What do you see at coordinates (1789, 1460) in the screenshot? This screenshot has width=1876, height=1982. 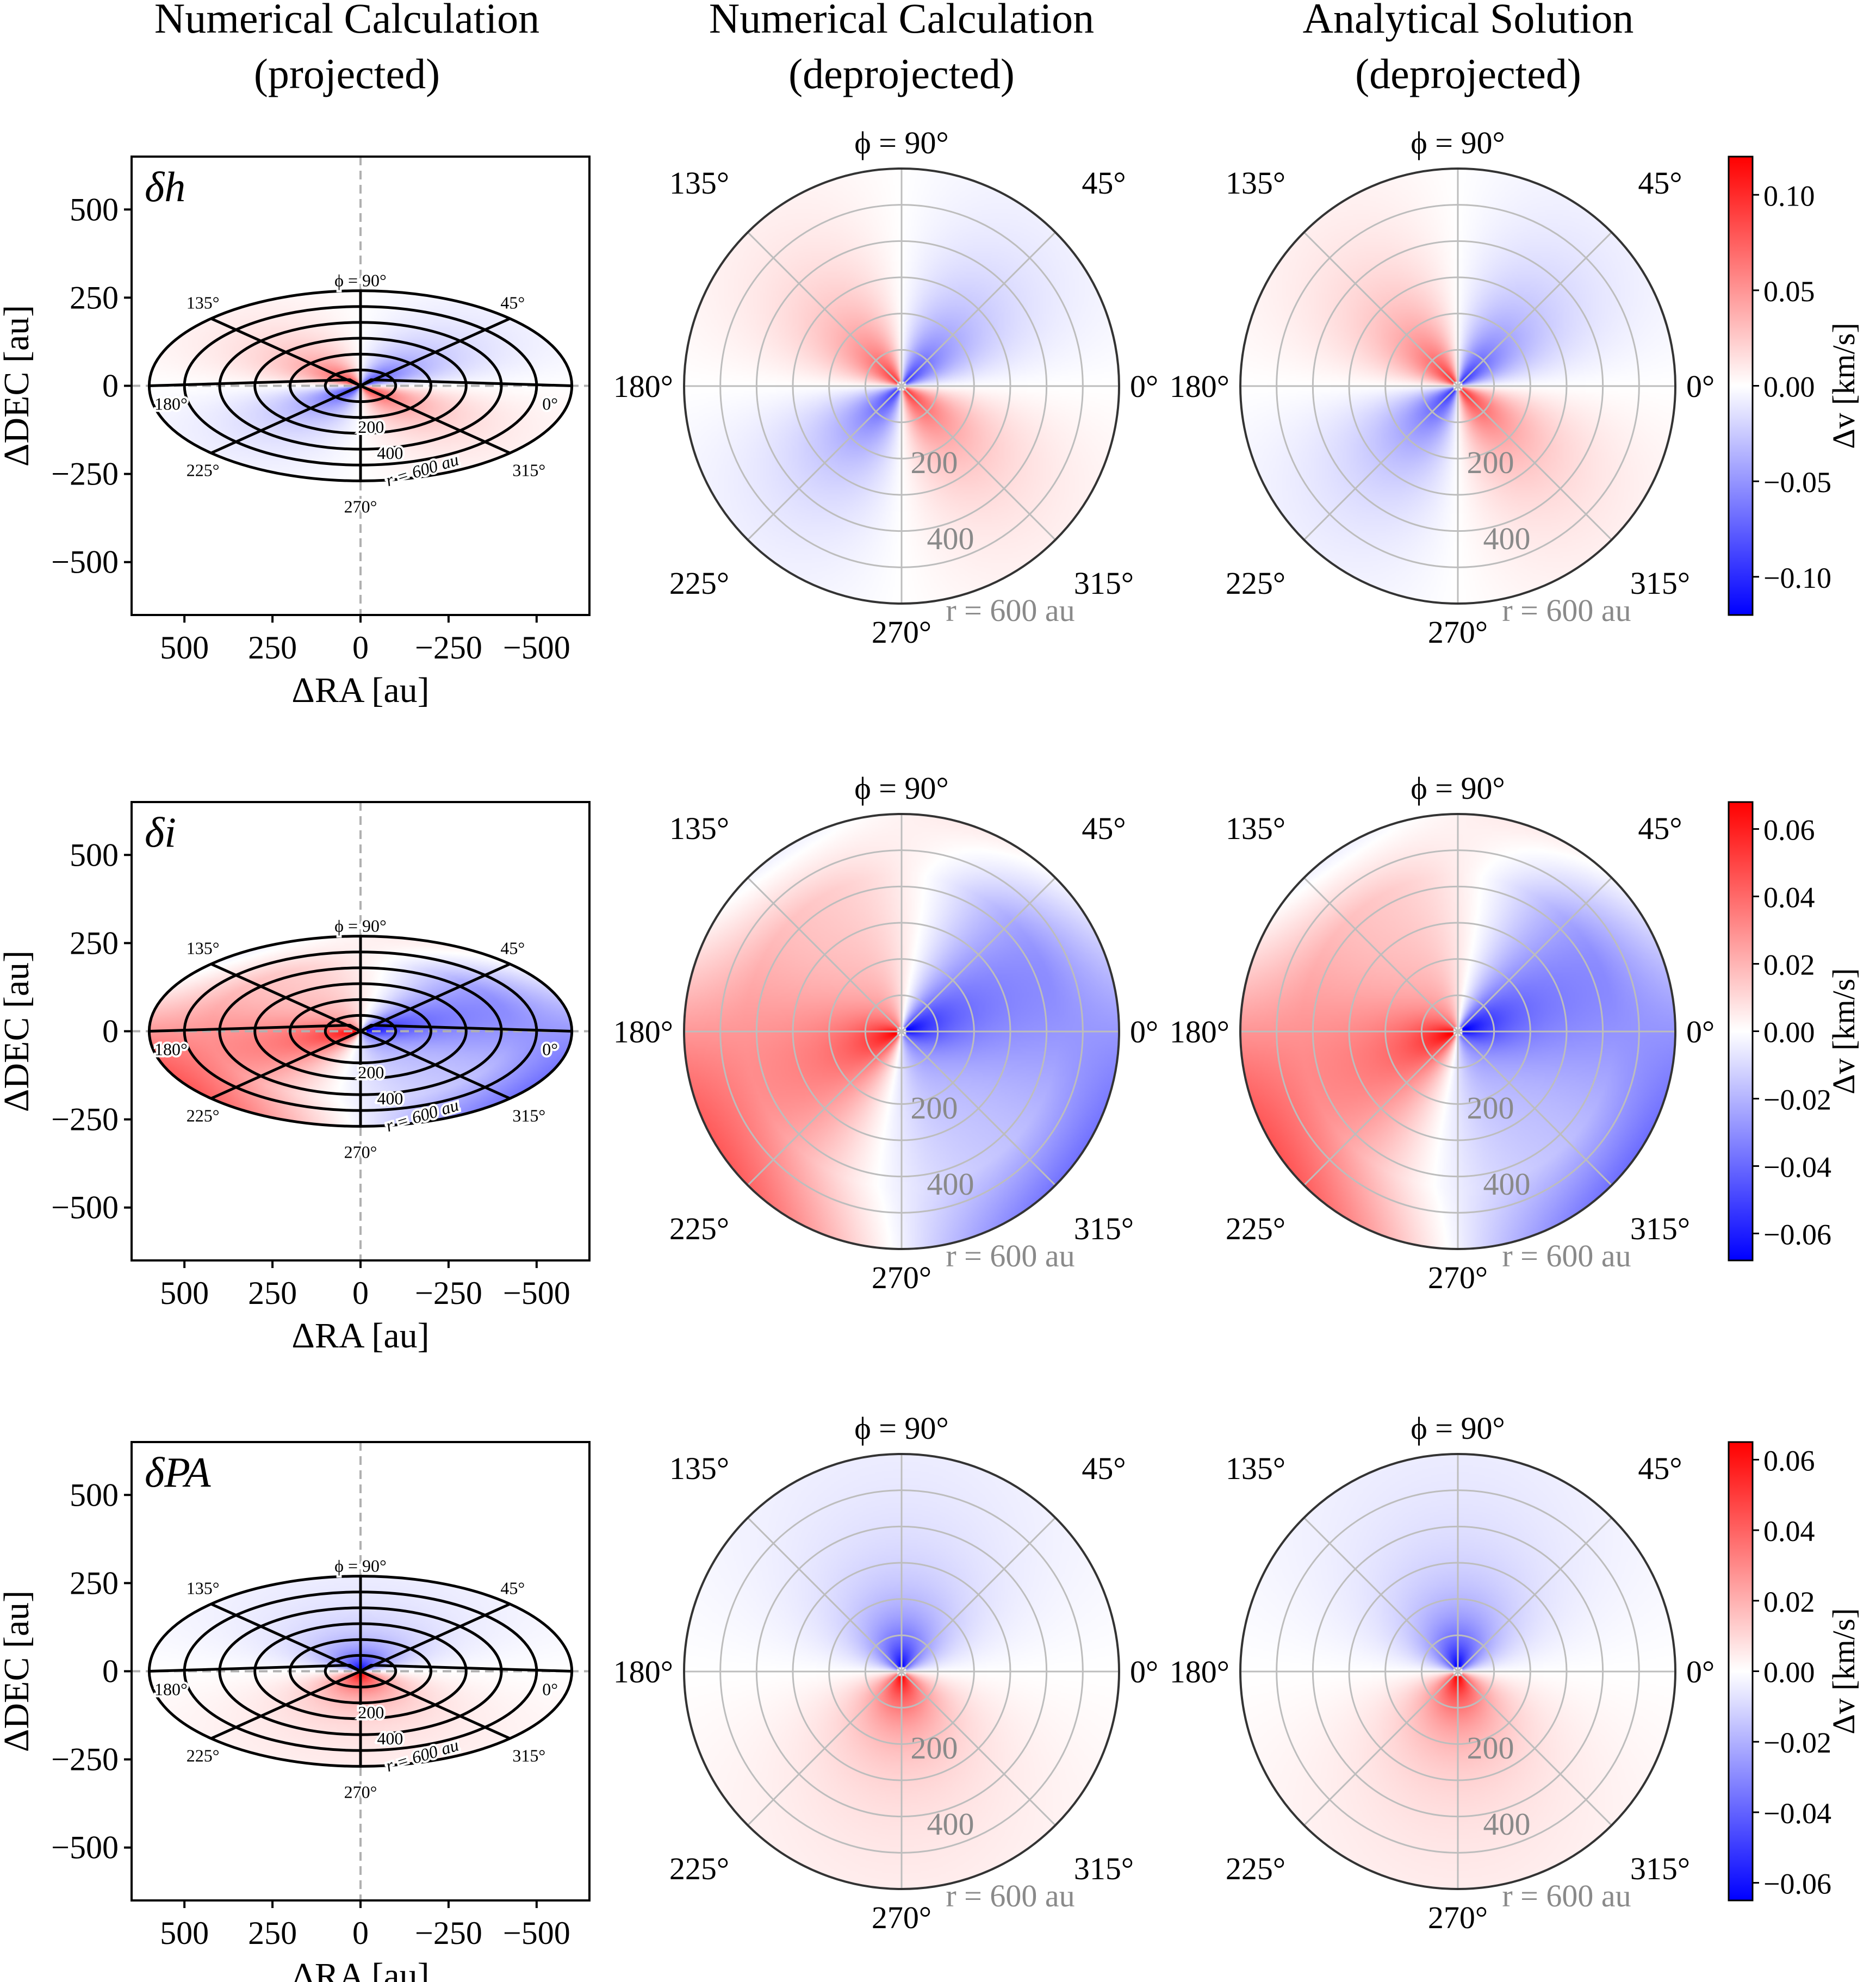 I see `colorbar-tick-label: 0.06` at bounding box center [1789, 1460].